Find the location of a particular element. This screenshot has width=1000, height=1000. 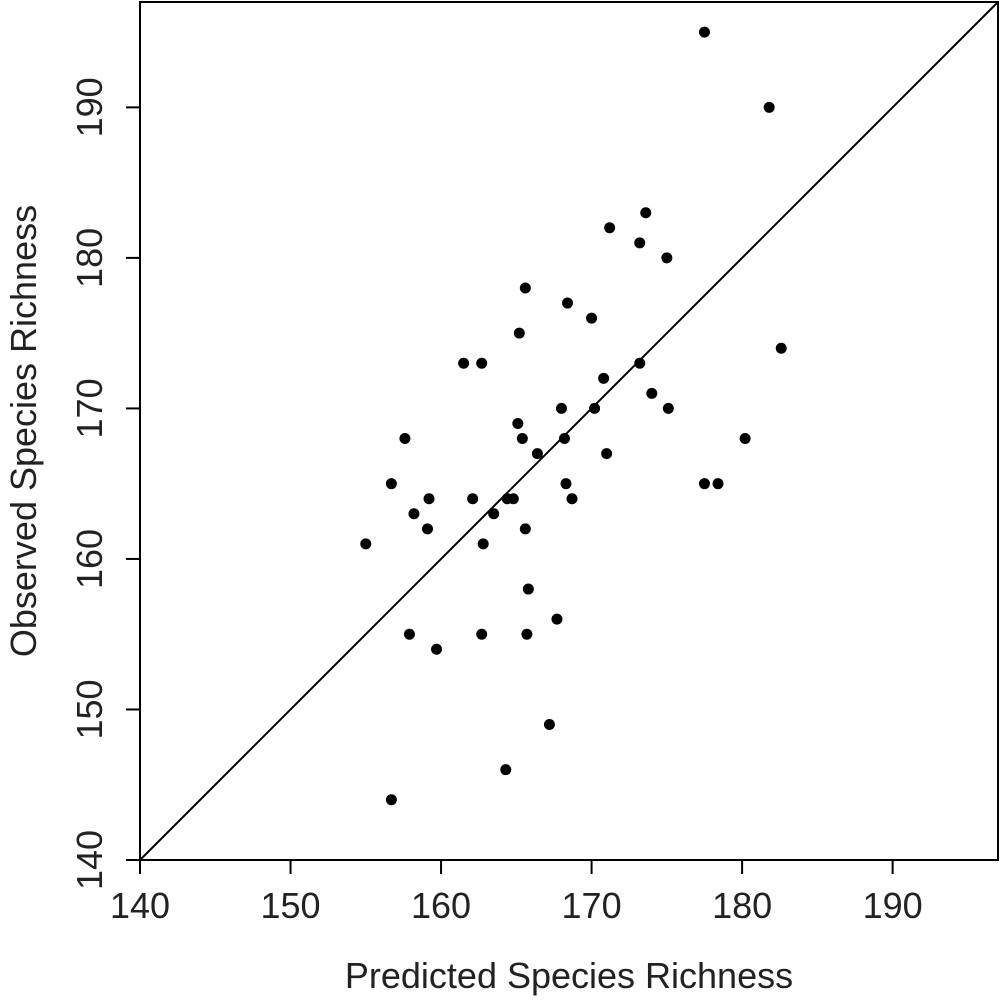

y-axis-label: Observed Species Richness is located at coordinates (23, 431).